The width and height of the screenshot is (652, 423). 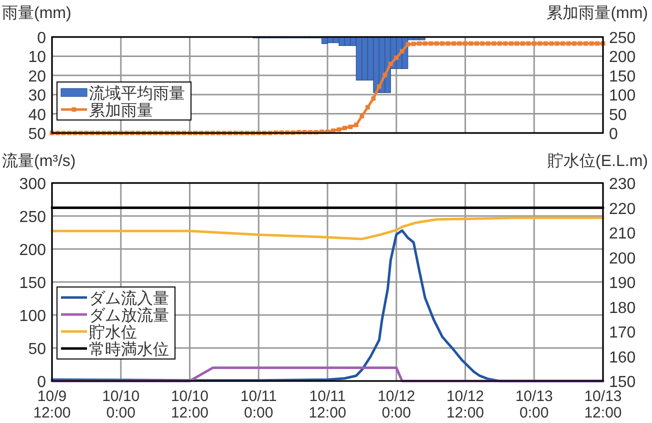 I want to click on ytick: 20, so click(x=37, y=77).